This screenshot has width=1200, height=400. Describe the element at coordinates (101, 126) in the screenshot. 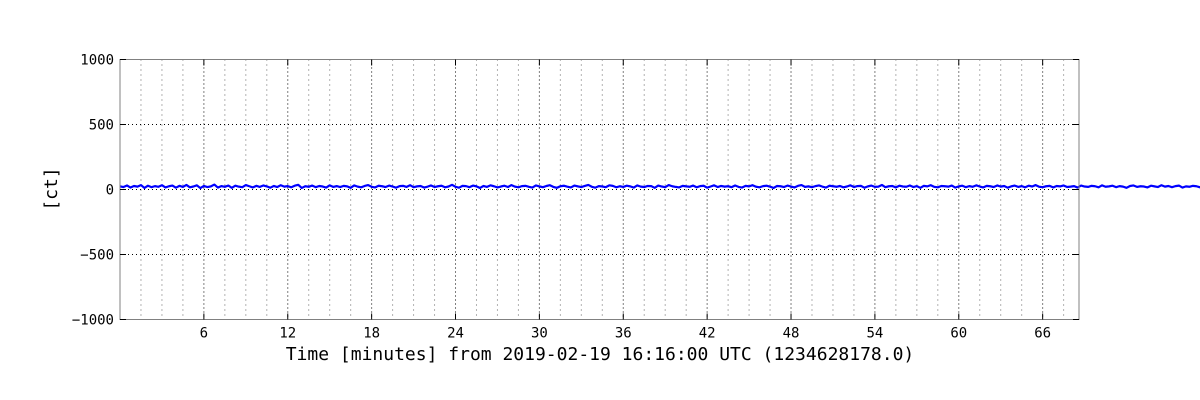

I see `y-tick-label: 500` at that location.